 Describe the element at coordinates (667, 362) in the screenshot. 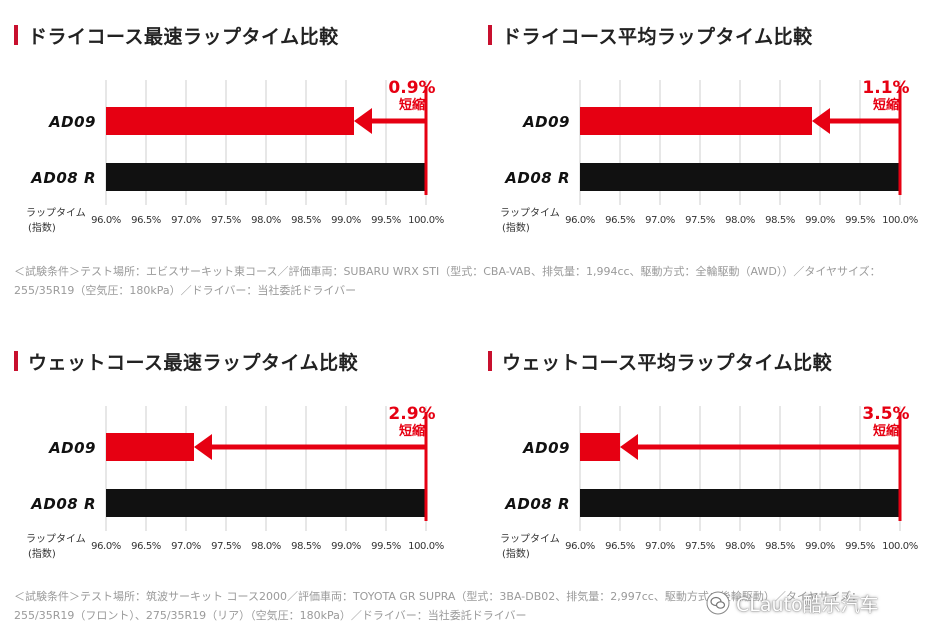

I see `panel-title-text: ウェットコース平均ラップタイム比較` at that location.